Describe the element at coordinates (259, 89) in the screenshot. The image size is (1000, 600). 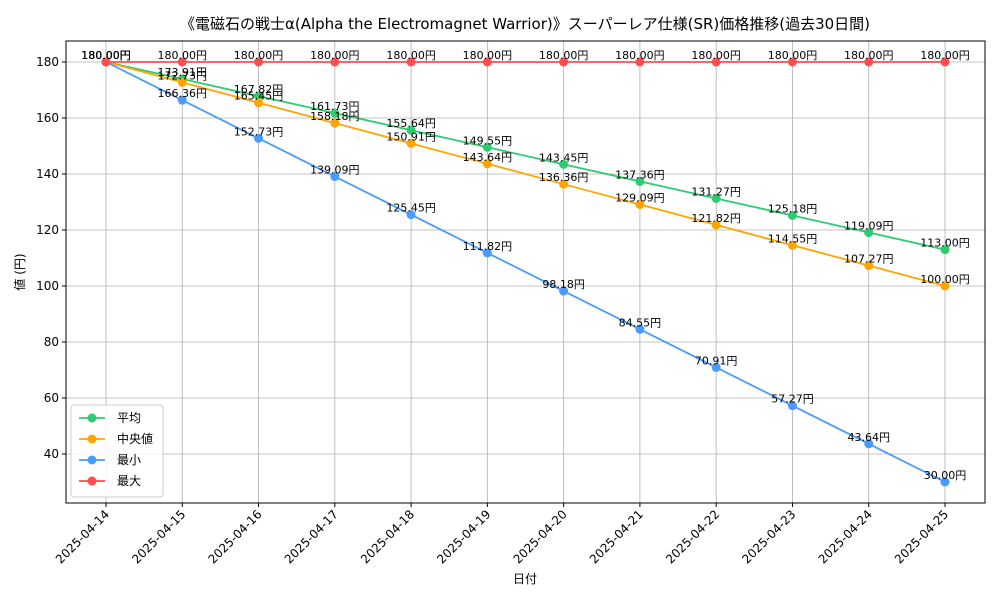
I see `data-label: 167.82円` at that location.